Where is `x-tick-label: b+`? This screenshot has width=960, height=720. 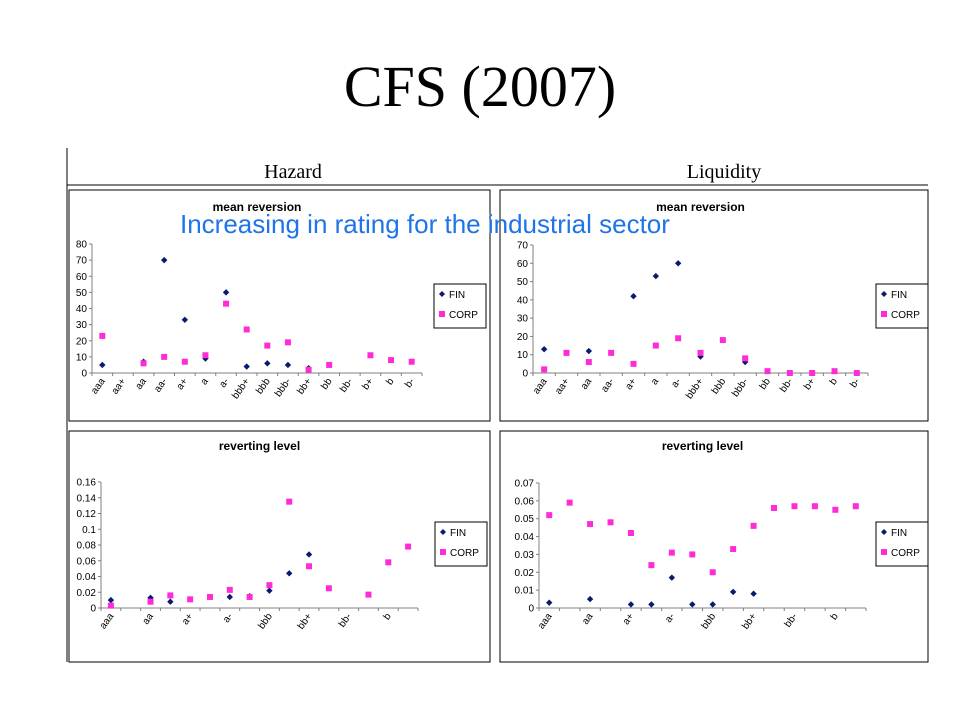 x-tick-label: b+ is located at coordinates (368, 384).